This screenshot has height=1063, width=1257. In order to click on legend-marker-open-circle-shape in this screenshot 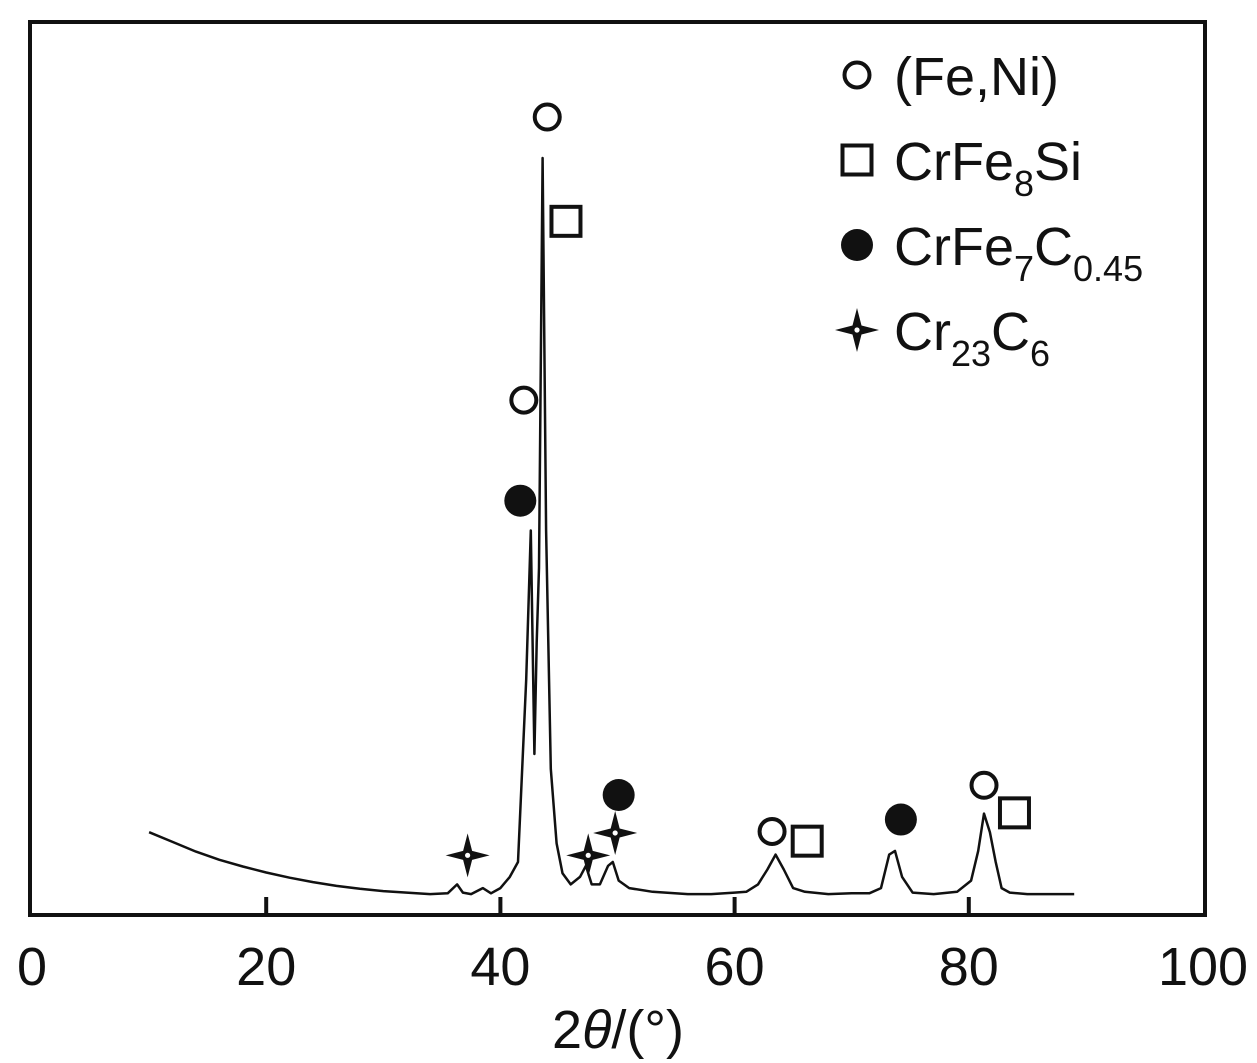, I will do `click(857, 75)`.